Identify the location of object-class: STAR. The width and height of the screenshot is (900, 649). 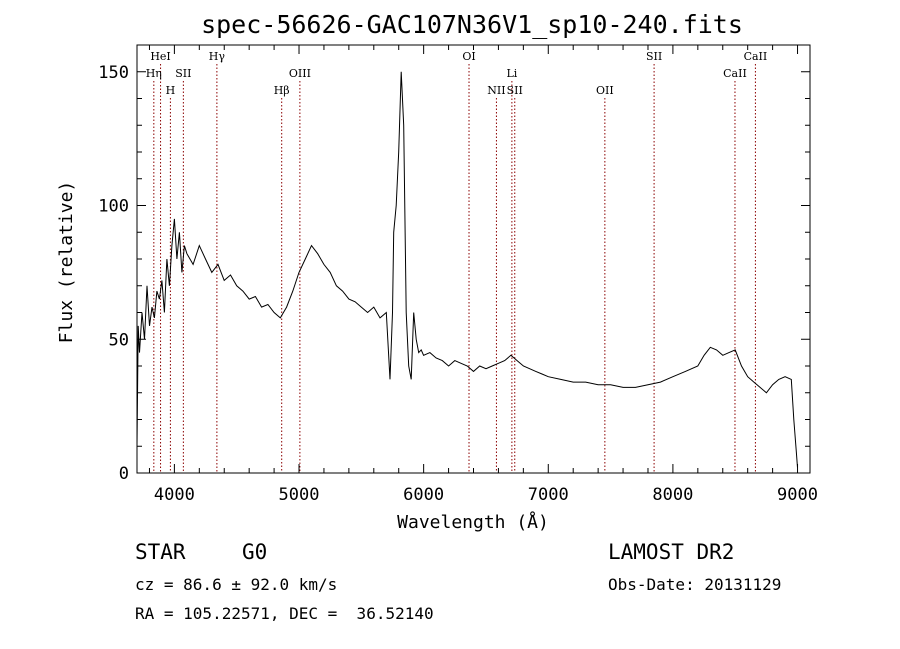
(160, 552).